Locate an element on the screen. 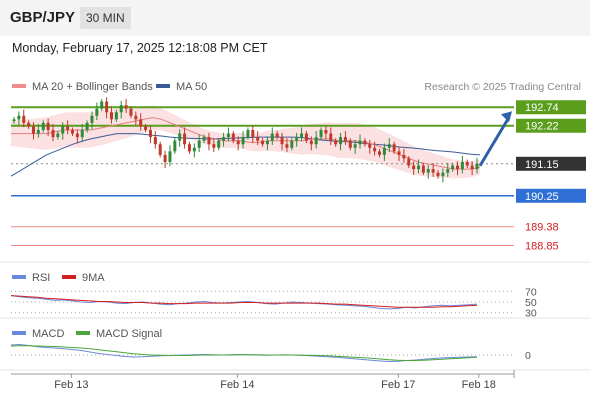 This screenshot has height=400, width=590. ma50-line is located at coordinates (245, 155).